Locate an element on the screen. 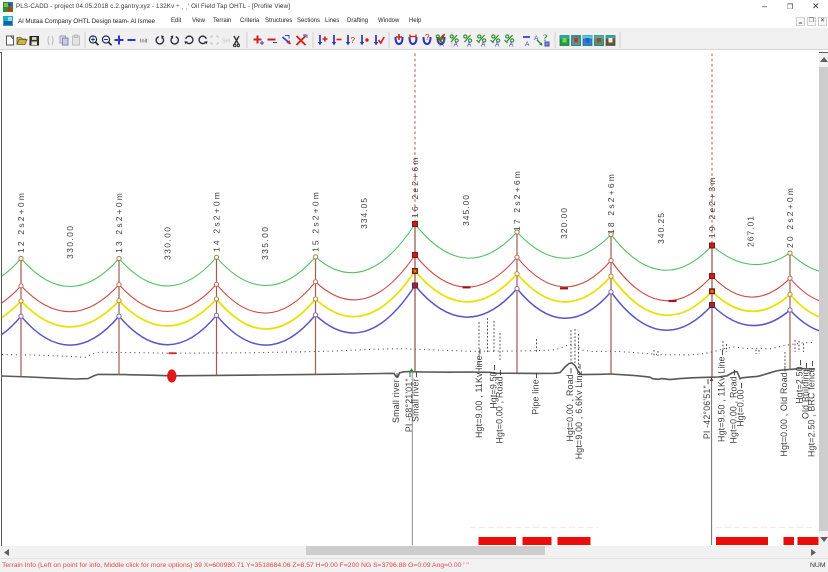  svg-text: Hgt=9.50 , 11Kv Line is located at coordinates (722, 399).